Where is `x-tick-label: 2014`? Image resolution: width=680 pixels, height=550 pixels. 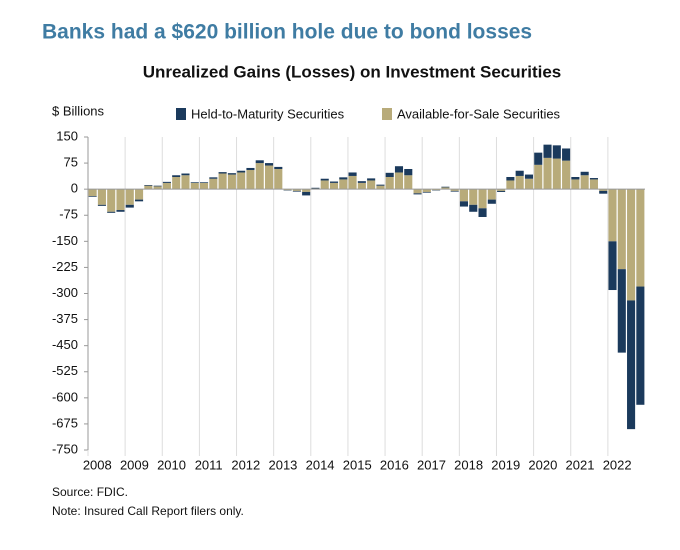 x-tick-label: 2014 is located at coordinates (320, 464).